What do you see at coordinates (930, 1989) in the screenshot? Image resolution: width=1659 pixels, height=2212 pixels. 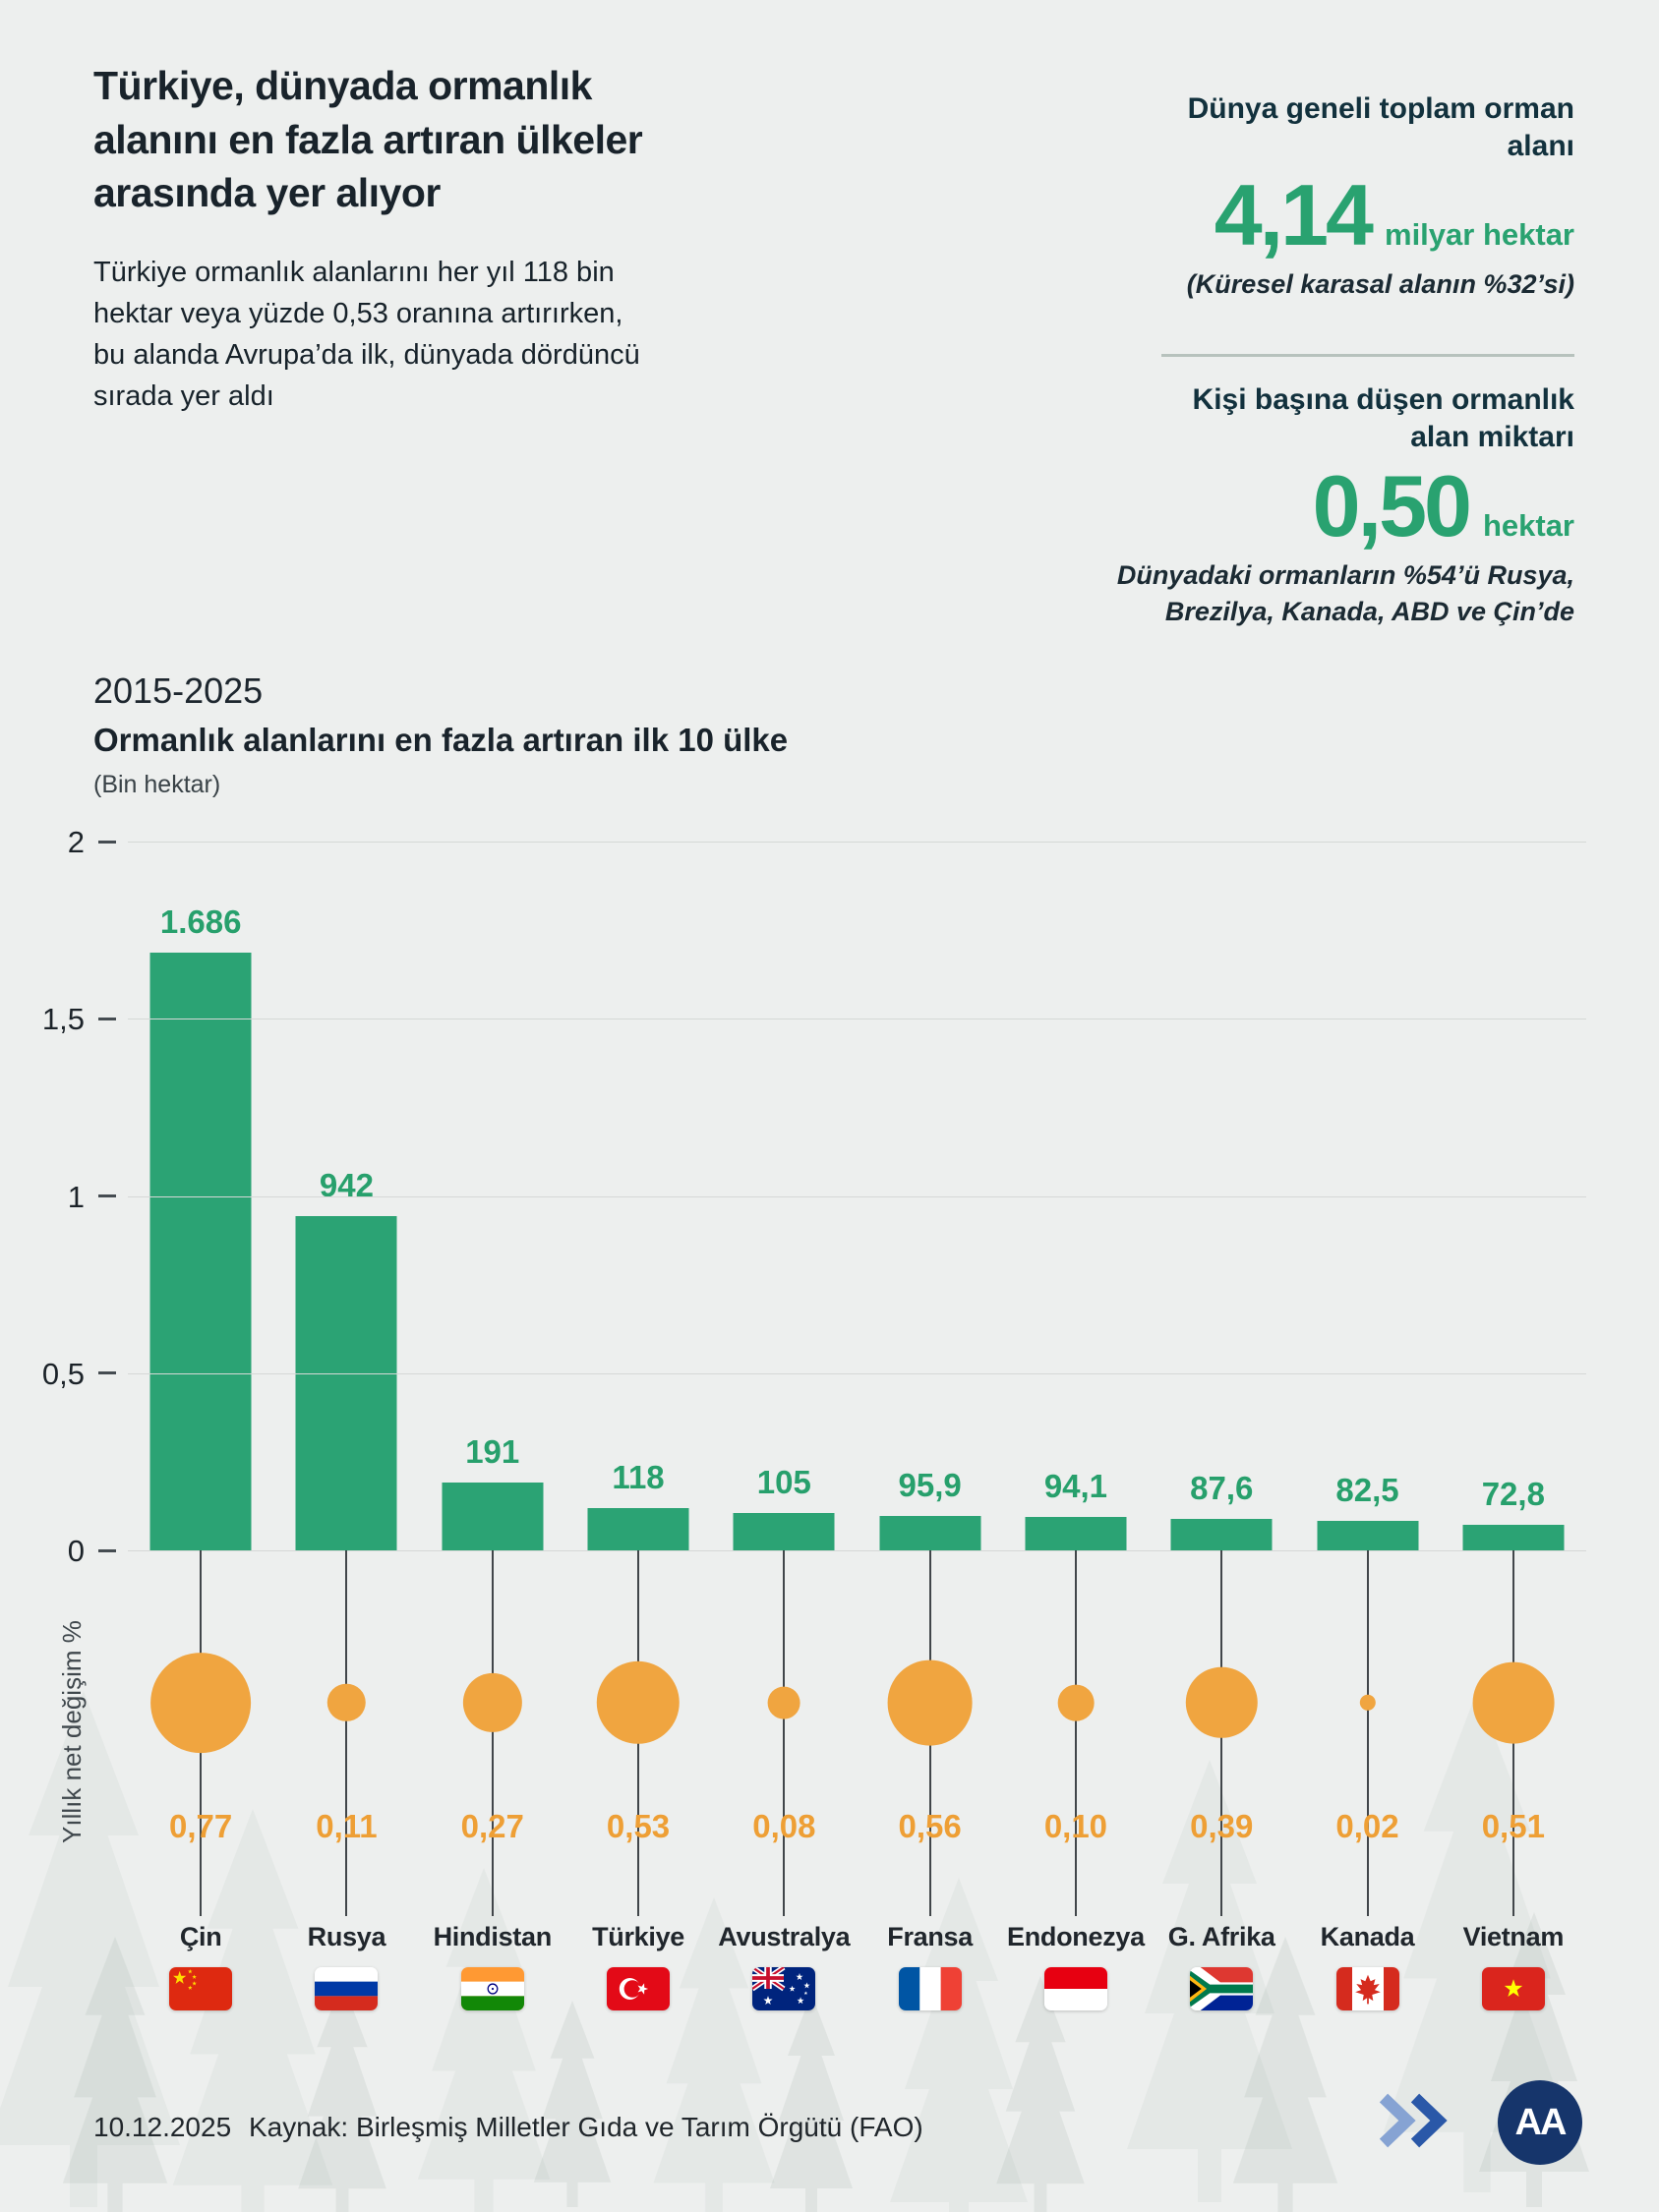 I see `flag-fr` at bounding box center [930, 1989].